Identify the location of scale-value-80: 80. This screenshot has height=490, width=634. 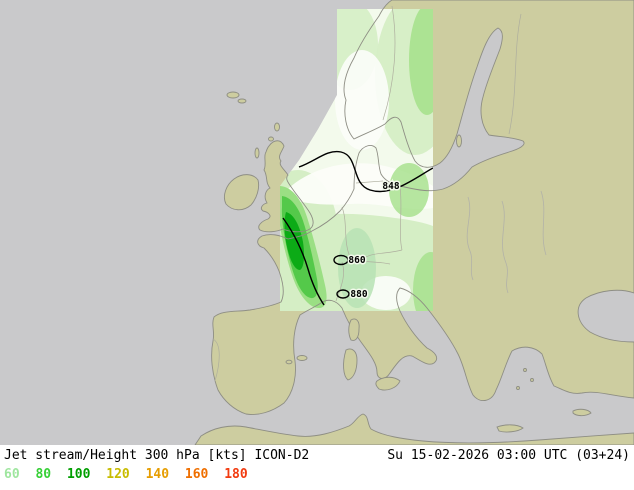
(43, 474).